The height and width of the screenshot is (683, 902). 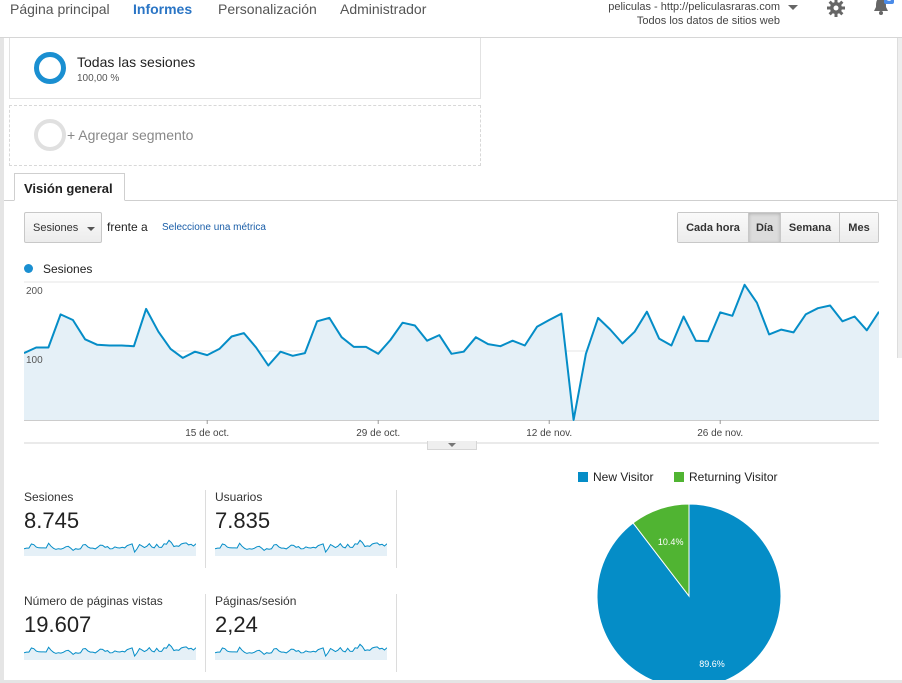 I want to click on period-week-button: Semana, so click(x=810, y=227).